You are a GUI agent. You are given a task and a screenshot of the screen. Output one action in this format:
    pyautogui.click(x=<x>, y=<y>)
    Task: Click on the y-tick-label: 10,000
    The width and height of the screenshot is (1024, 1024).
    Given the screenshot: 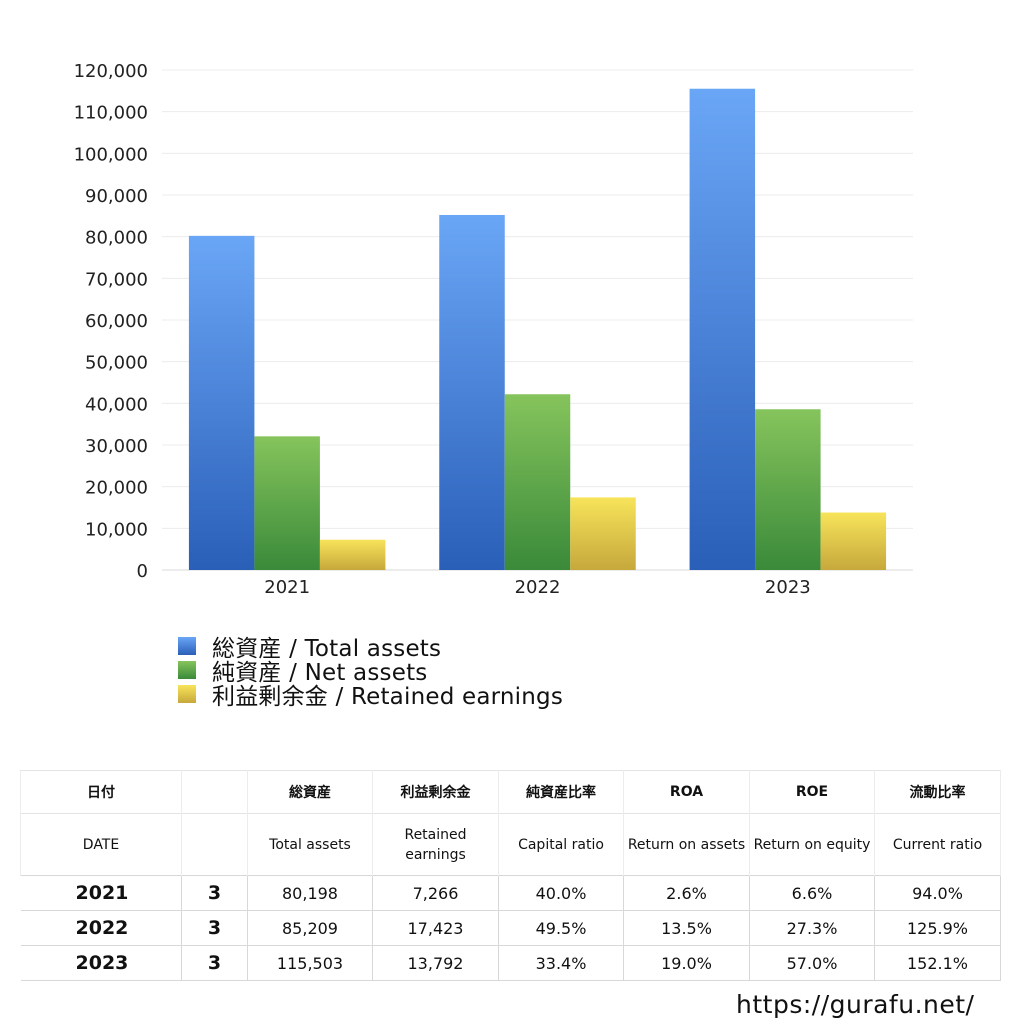 What is the action you would take?
    pyautogui.click(x=116, y=529)
    